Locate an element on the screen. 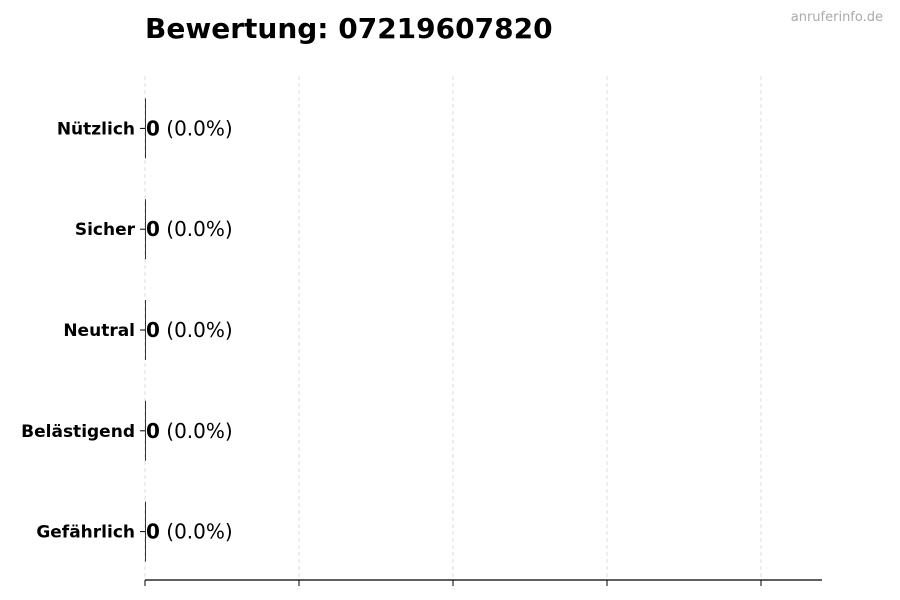 The width and height of the screenshot is (900, 600). category-label: Nützlich is located at coordinates (96, 129).